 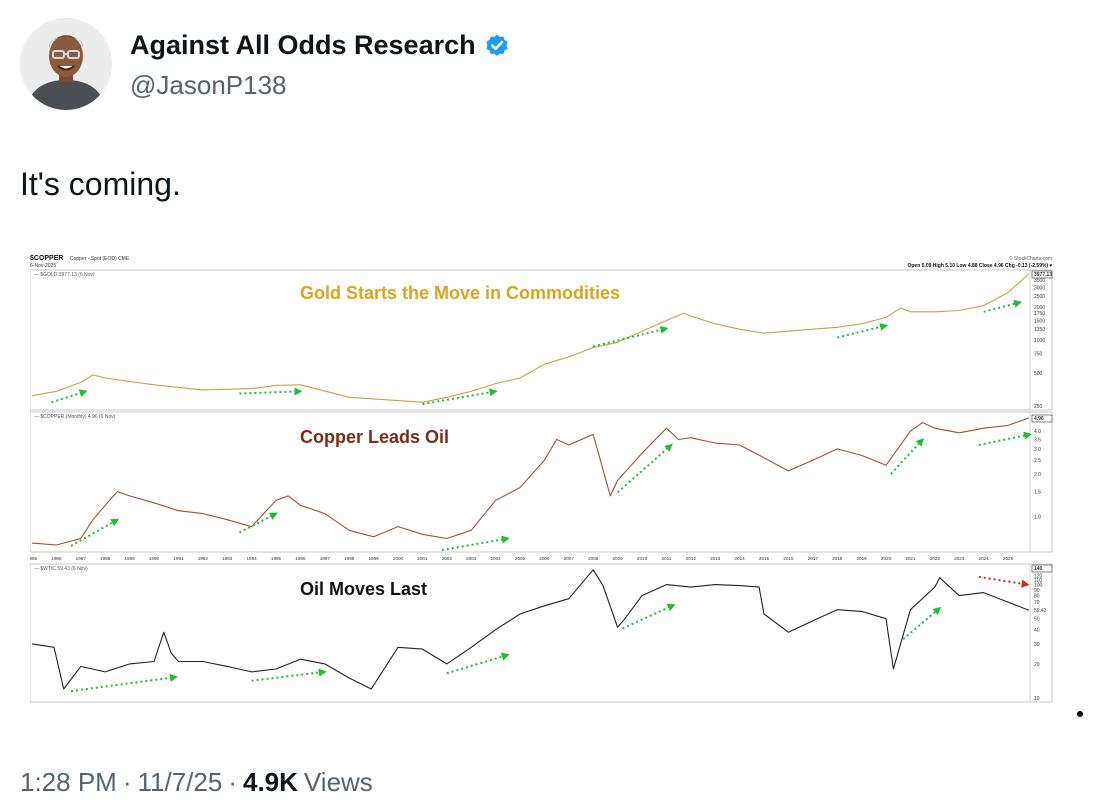 I want to click on profile-photo-icon, so click(x=66, y=64).